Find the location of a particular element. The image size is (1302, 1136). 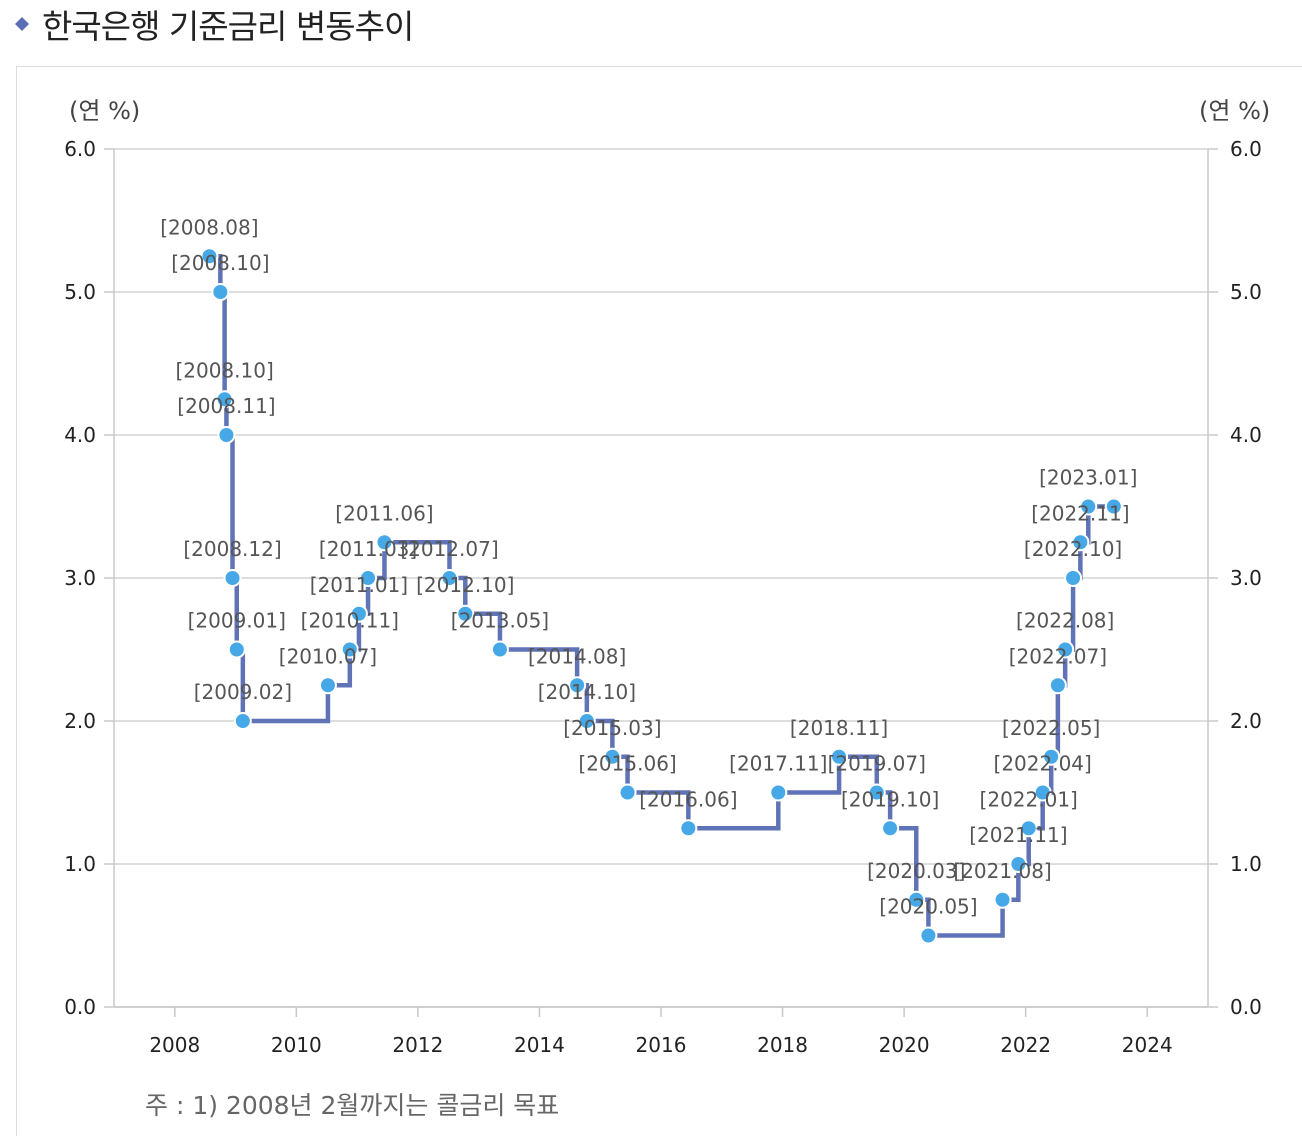

data-label: [2021.11] is located at coordinates (1018, 835).